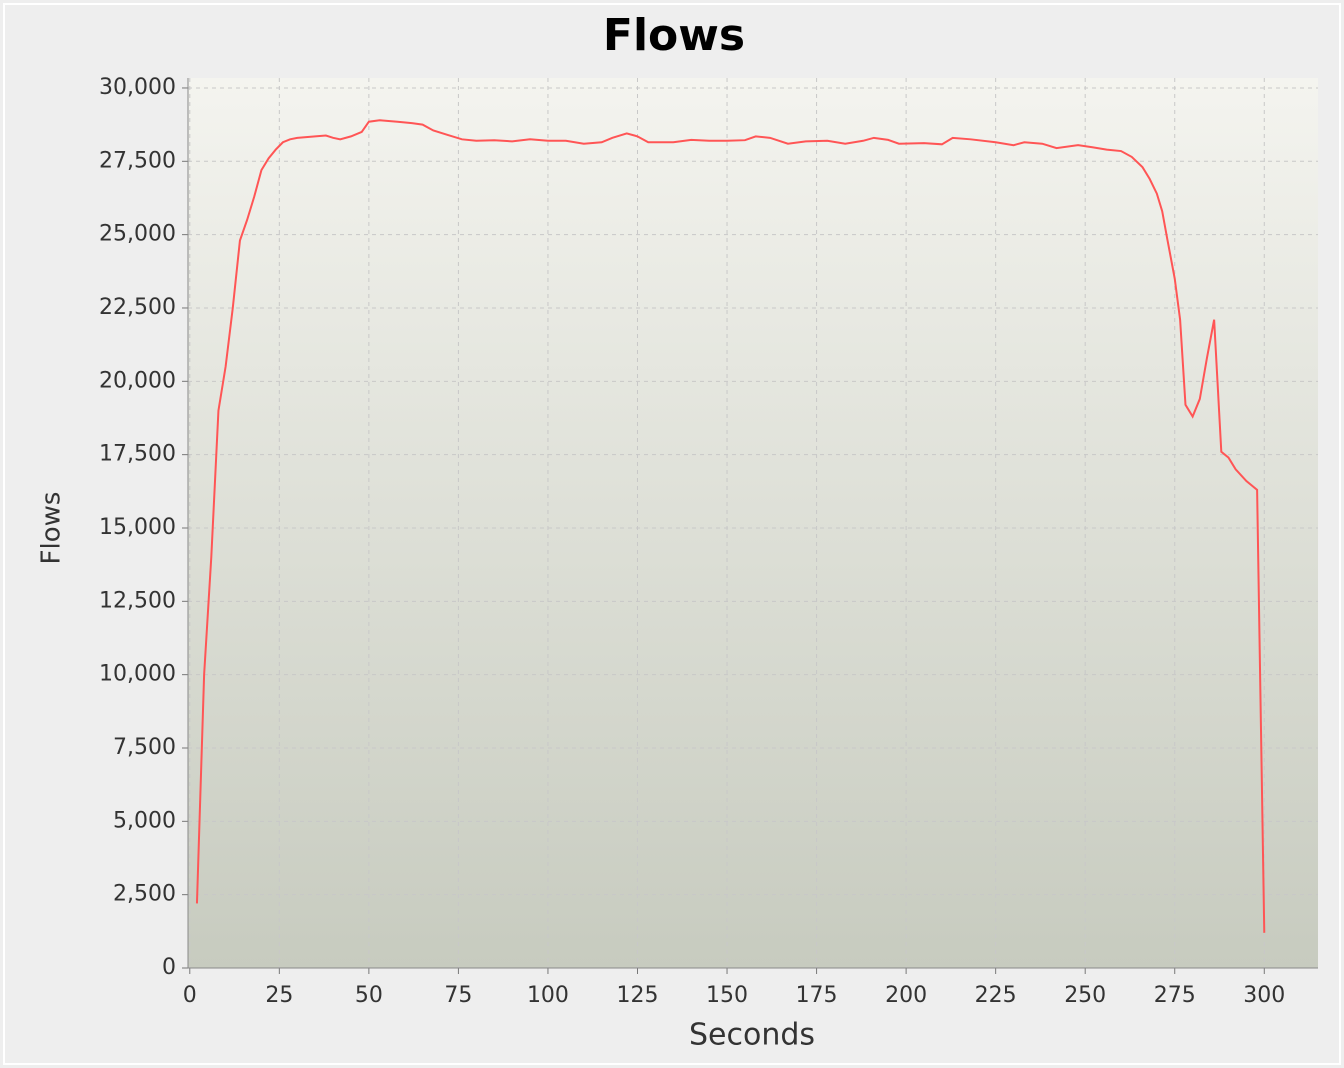 The height and width of the screenshot is (1068, 1344). What do you see at coordinates (369, 995) in the screenshot?
I see `x-tick-label: 50` at bounding box center [369, 995].